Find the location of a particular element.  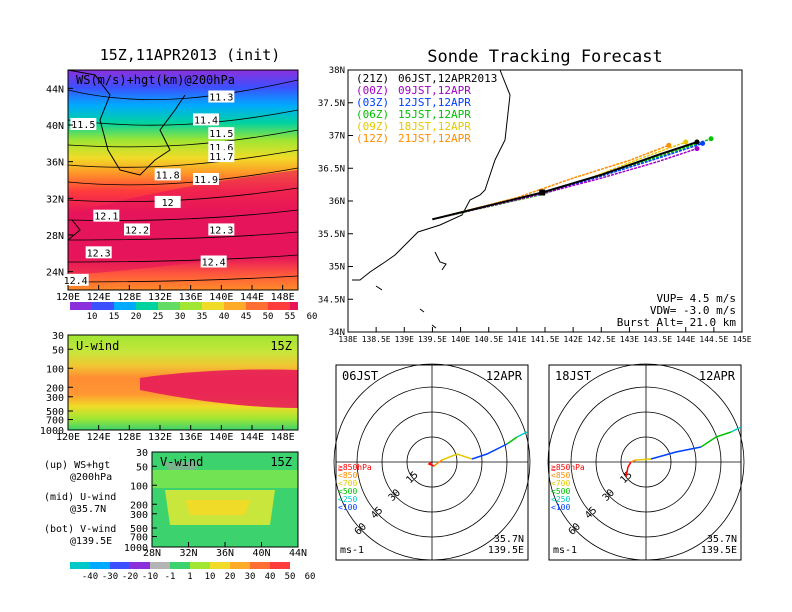

x-tick-label: 142.5E is located at coordinates (601, 339).